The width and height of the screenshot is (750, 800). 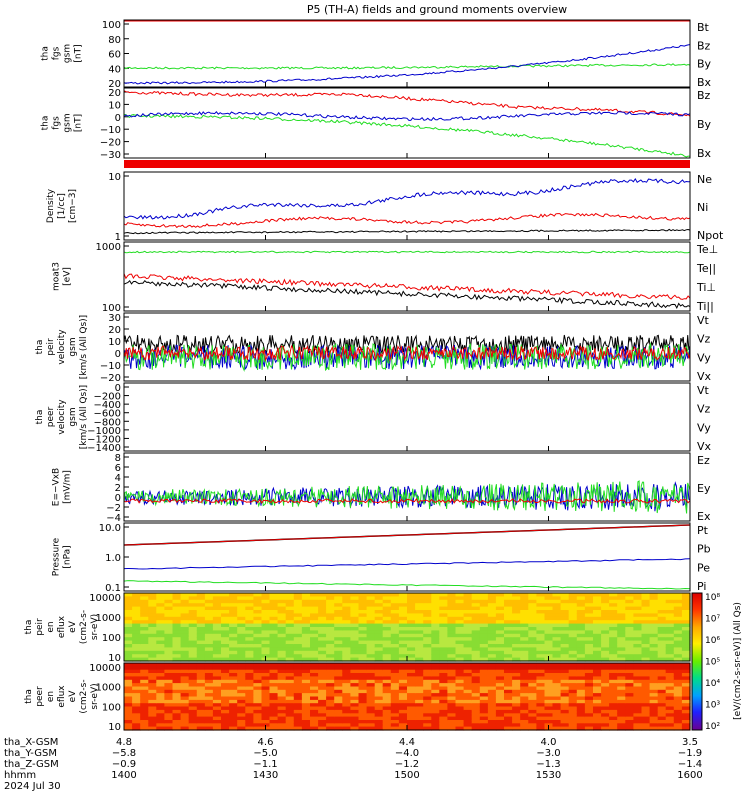 What do you see at coordinates (62, 627) in the screenshot?
I see `ylabel: tha peir en eflux eV (cm2-s-sr-eV)` at bounding box center [62, 627].